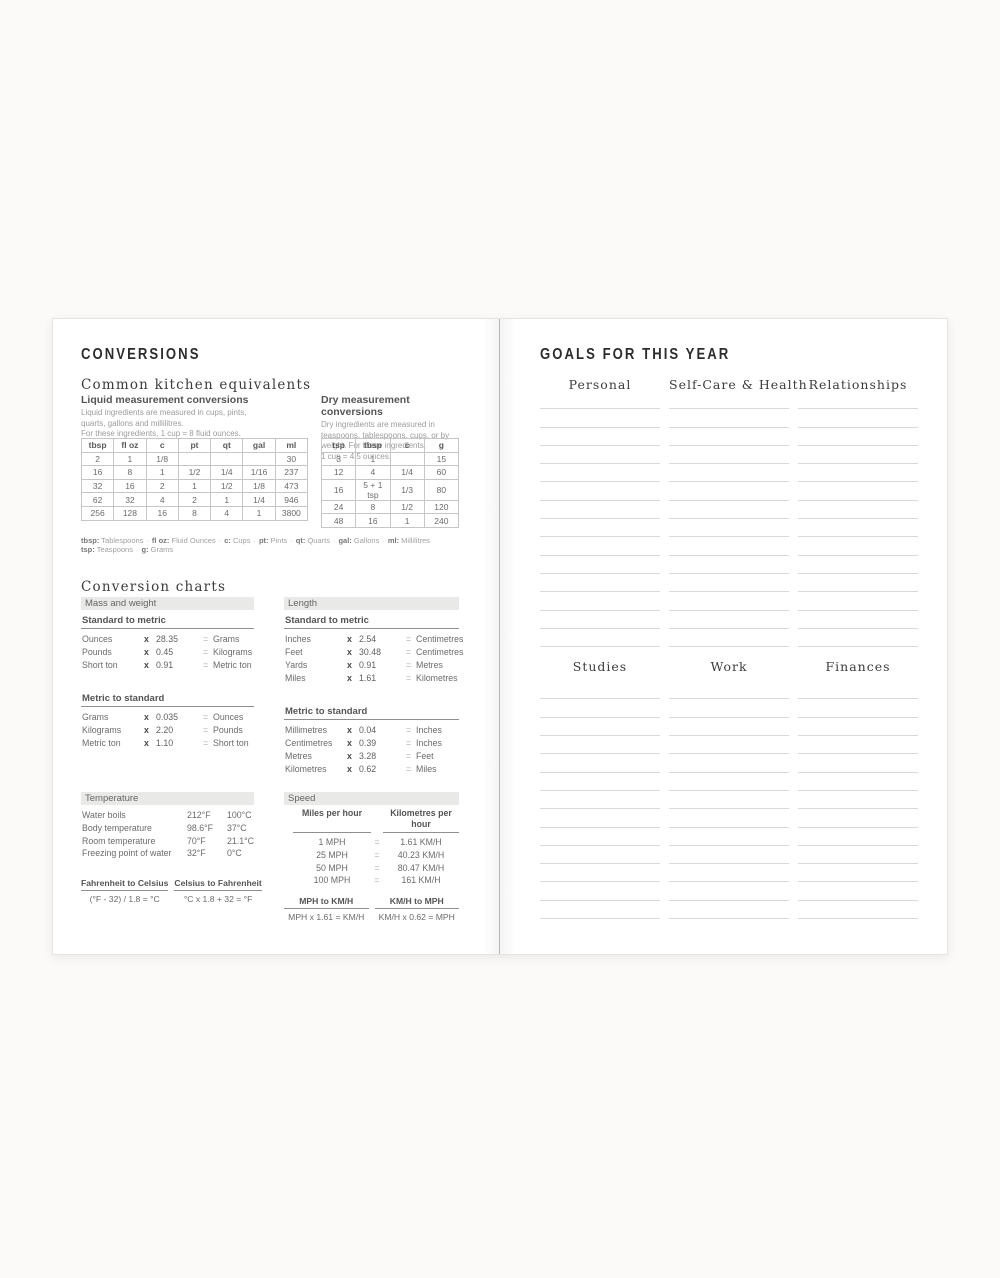 This screenshot has height=1278, width=1000. What do you see at coordinates (97, 499) in the screenshot?
I see `table-cell: 62` at bounding box center [97, 499].